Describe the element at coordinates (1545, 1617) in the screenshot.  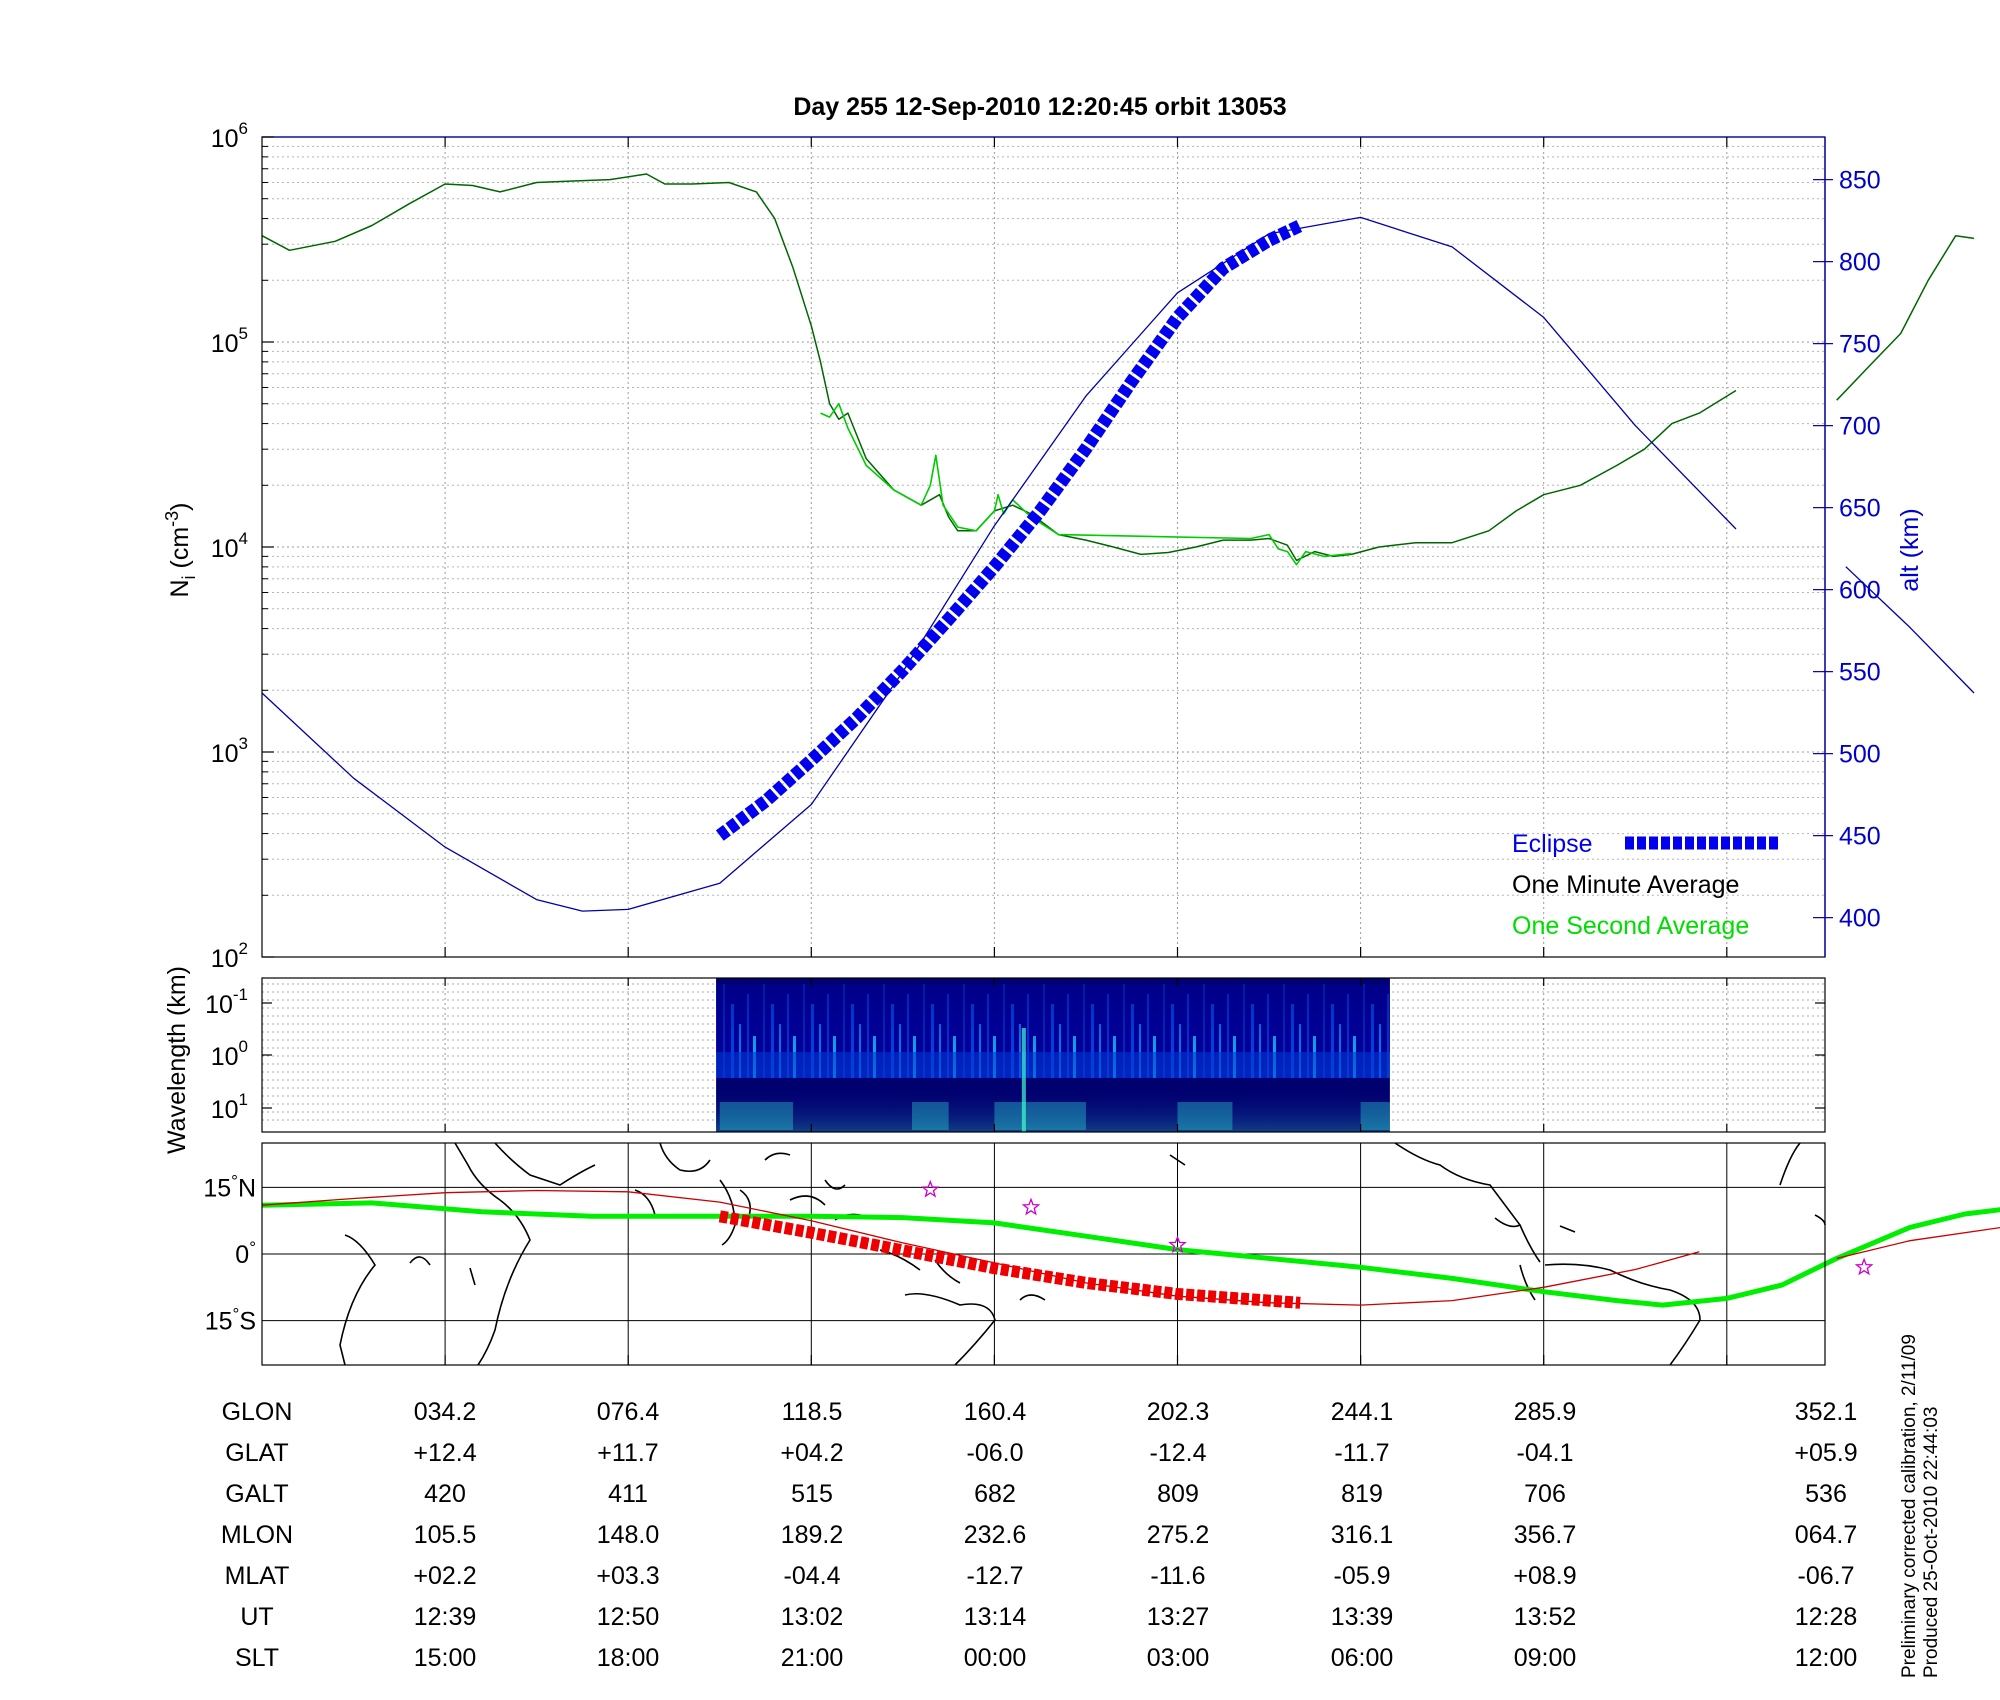
I see `table-cell: 13:52` at that location.